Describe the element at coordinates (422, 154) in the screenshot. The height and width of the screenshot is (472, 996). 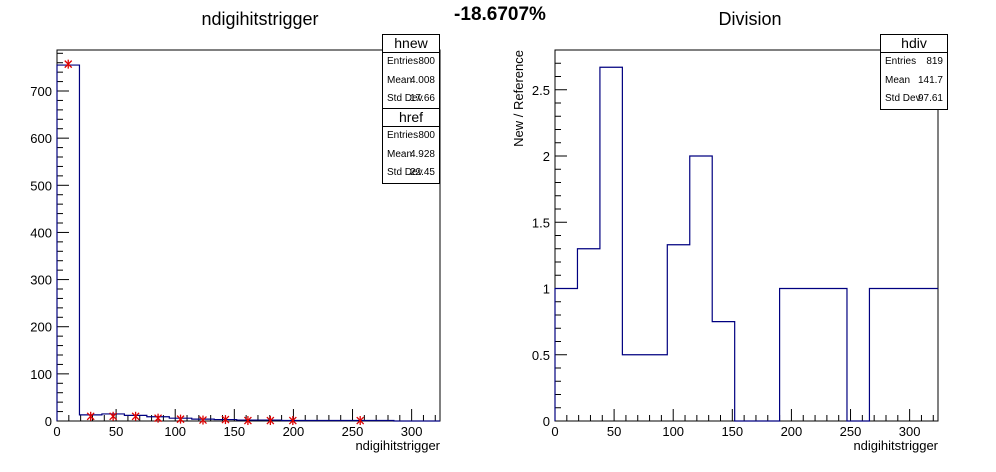
I see `stat-value: 4.928` at that location.